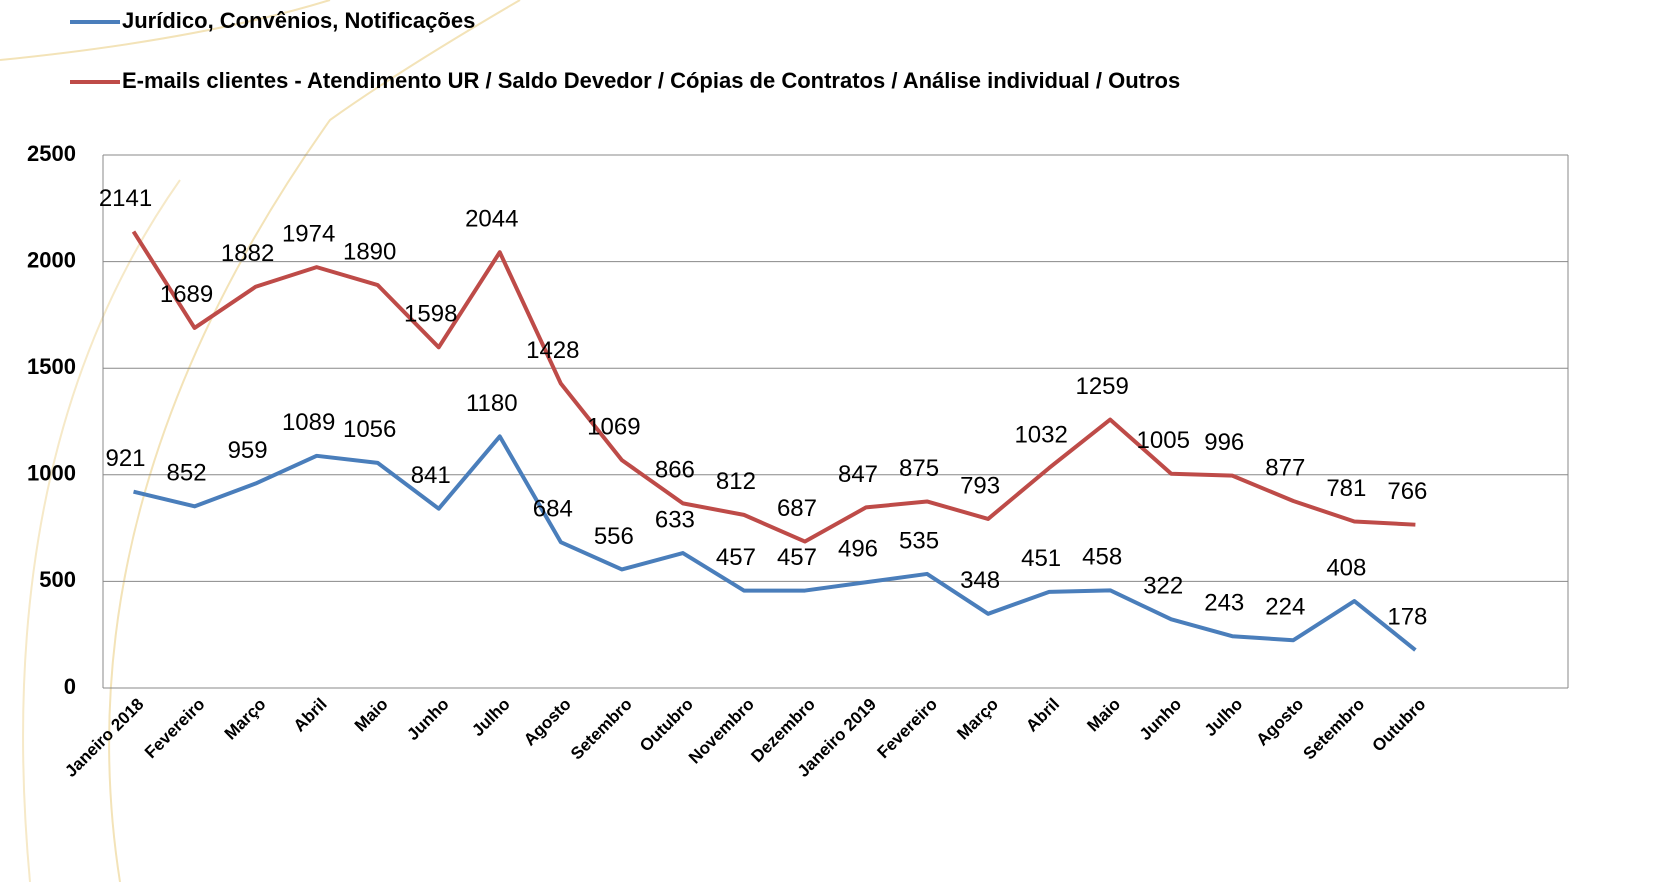  What do you see at coordinates (492, 403) in the screenshot?
I see `data-label: 1180` at bounding box center [492, 403].